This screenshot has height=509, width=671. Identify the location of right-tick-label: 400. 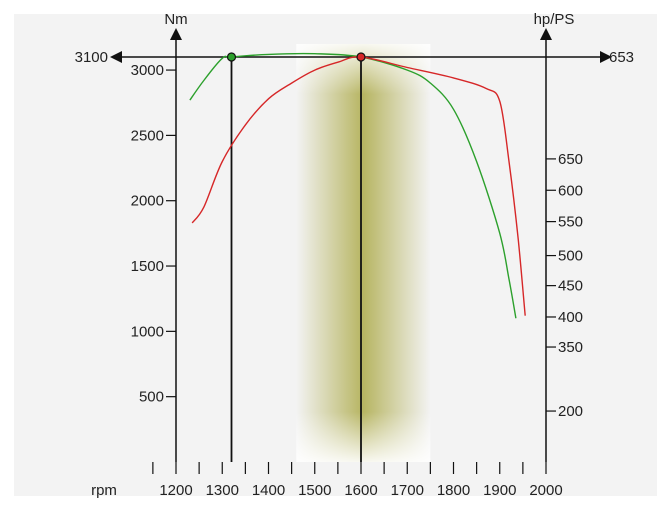
(570, 317).